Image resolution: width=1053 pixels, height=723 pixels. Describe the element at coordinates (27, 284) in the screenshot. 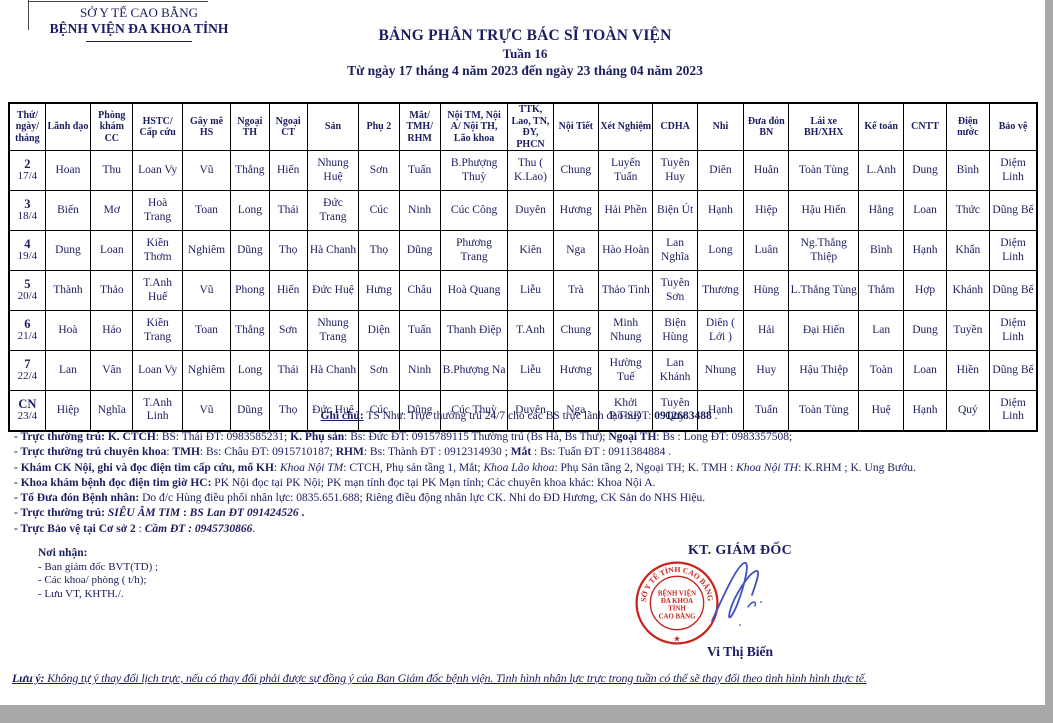

I see `day-number: 5` at that location.